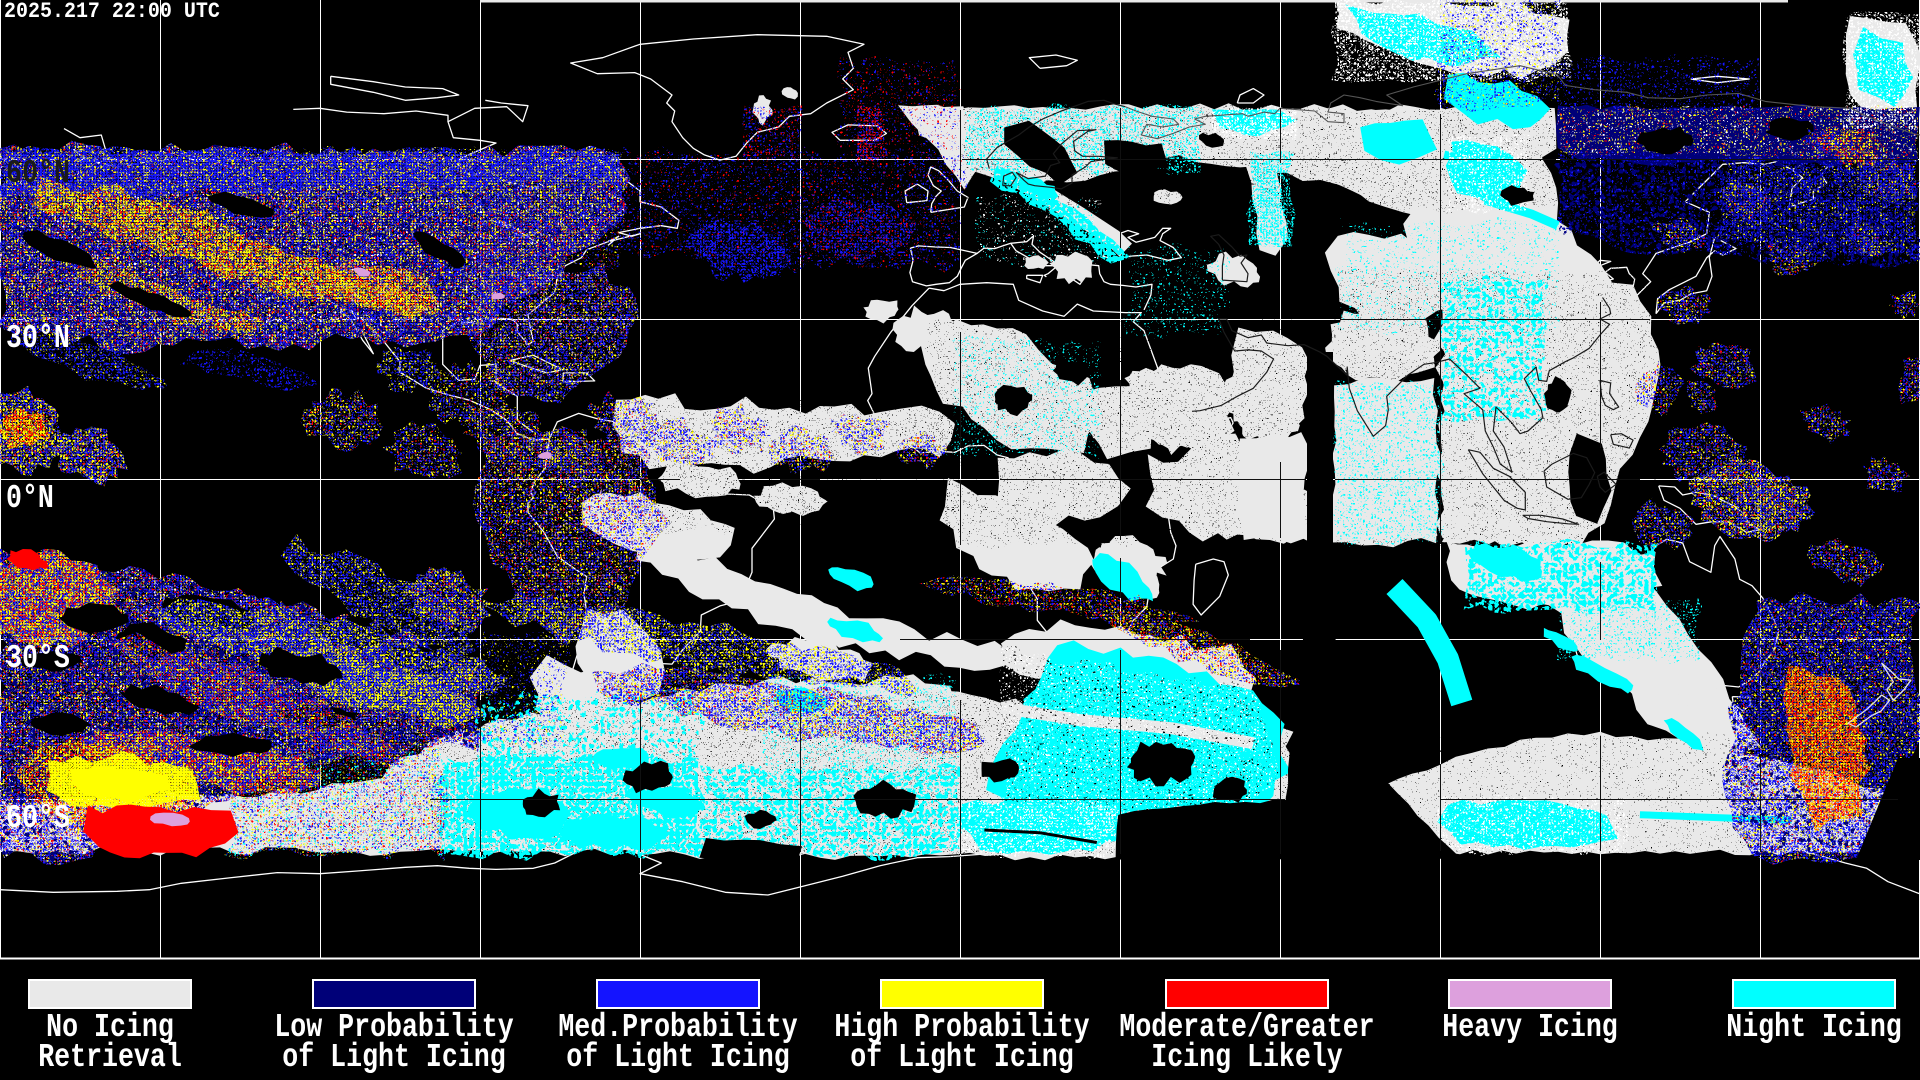 This screenshot has height=1080, width=1920. I want to click on svg-text: Low Probability, so click(393, 1028).